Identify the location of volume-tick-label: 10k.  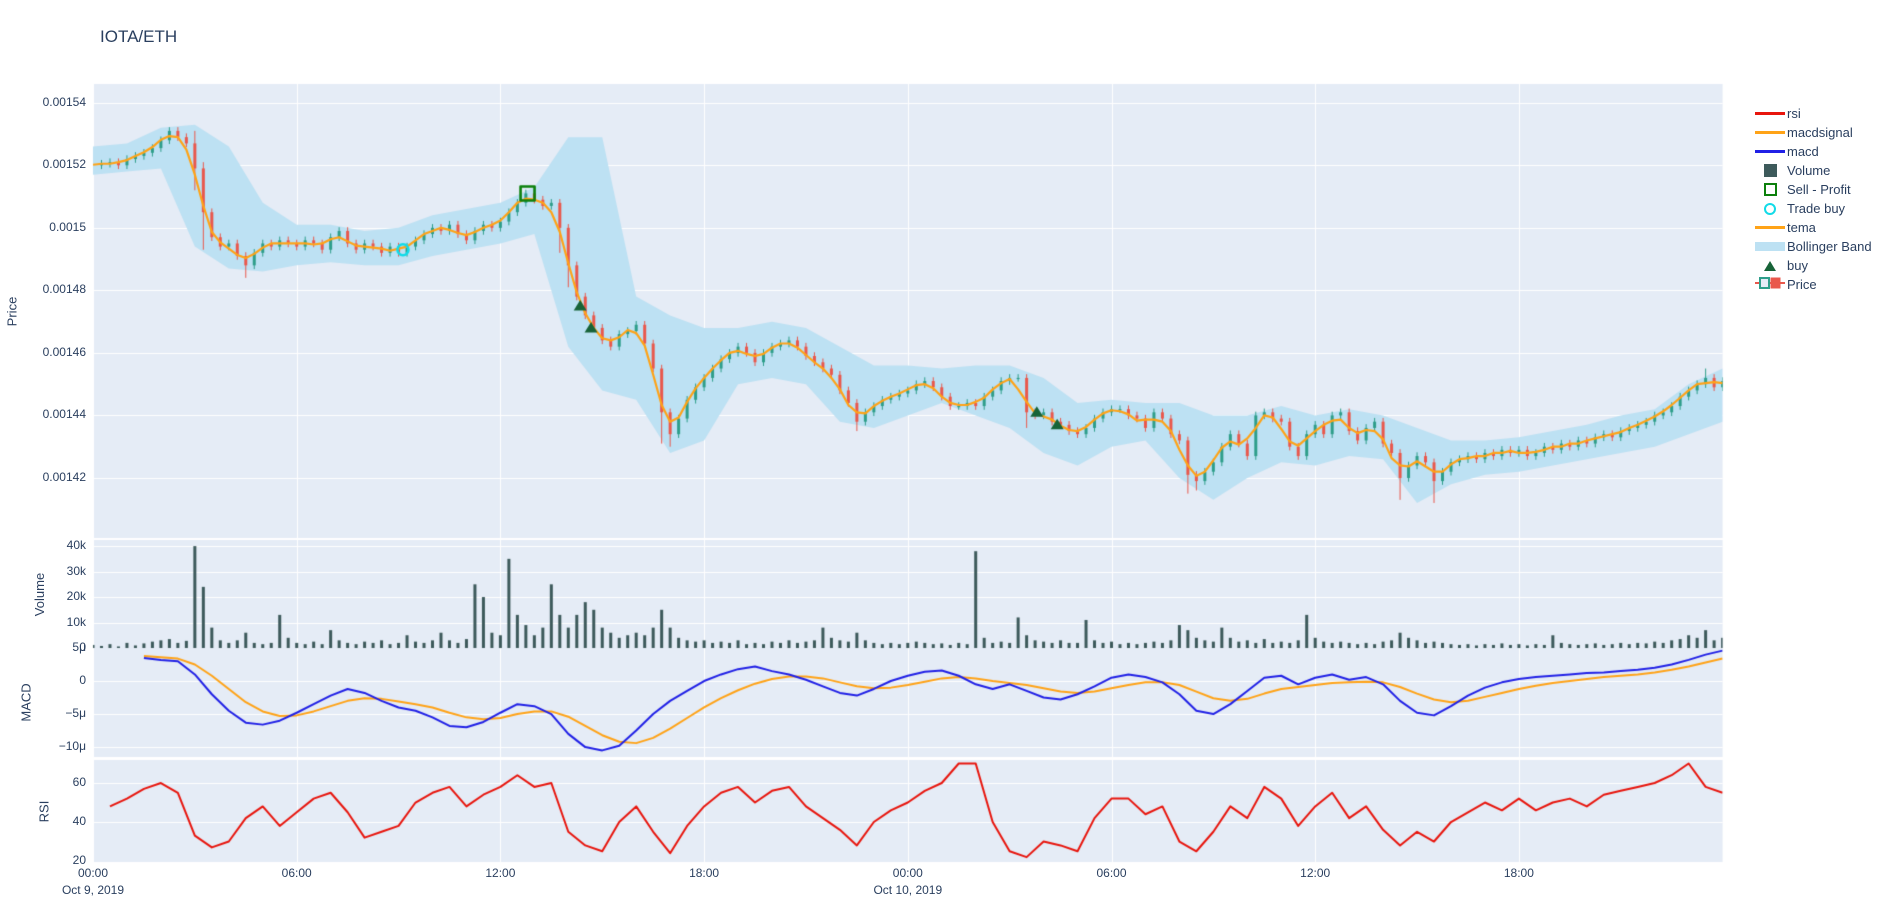
(76, 621).